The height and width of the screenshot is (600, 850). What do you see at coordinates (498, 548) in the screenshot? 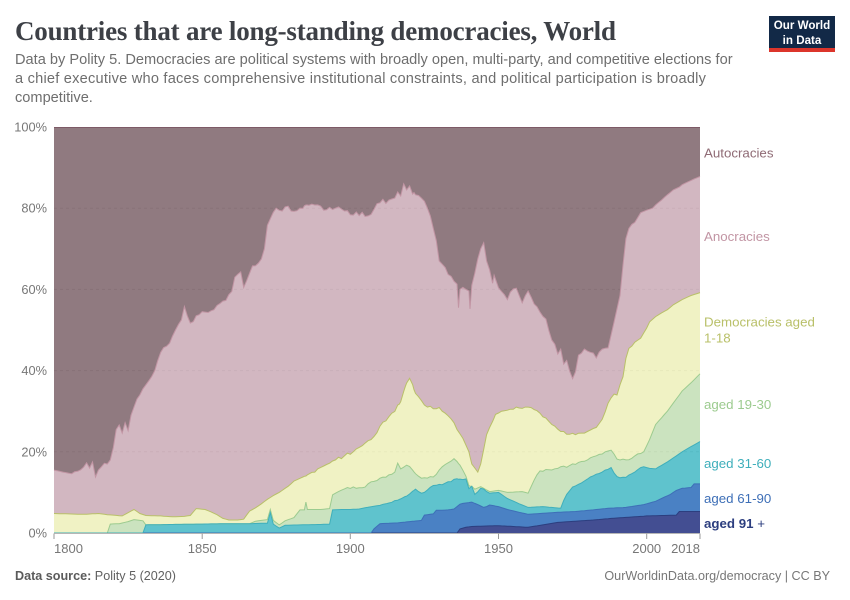
I see `svg-text: 1950` at bounding box center [498, 548].